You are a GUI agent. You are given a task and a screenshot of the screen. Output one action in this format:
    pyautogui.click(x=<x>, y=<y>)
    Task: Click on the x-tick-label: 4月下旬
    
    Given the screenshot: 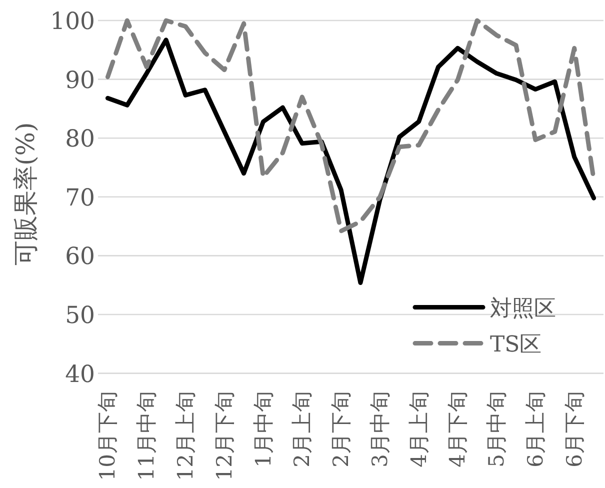 What is the action you would take?
    pyautogui.click(x=458, y=429)
    